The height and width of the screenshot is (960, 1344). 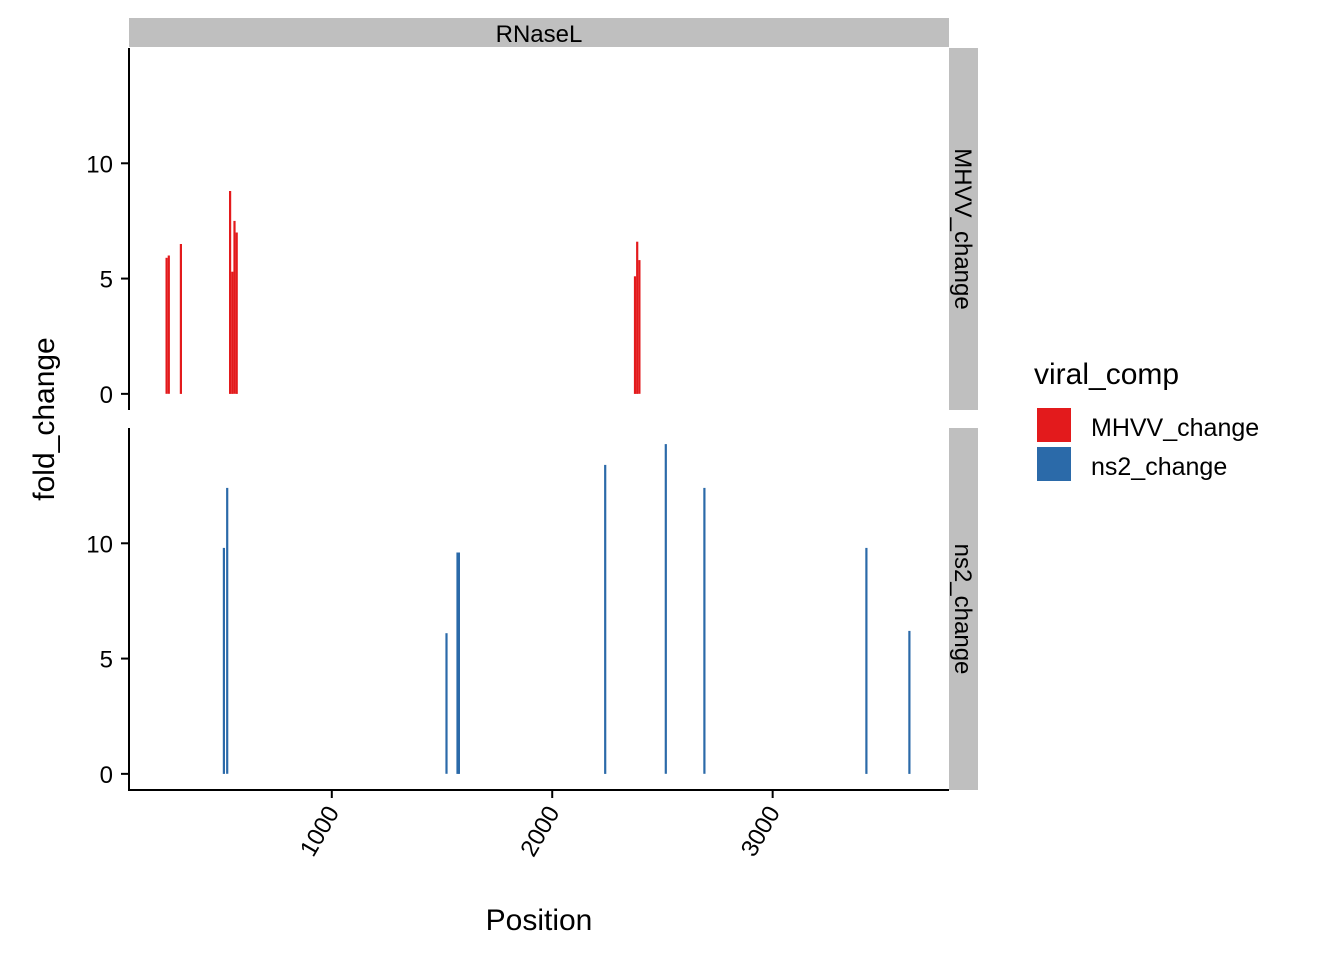 What do you see at coordinates (1159, 467) in the screenshot?
I see `legend-label-ns2-change: ns2_change` at bounding box center [1159, 467].